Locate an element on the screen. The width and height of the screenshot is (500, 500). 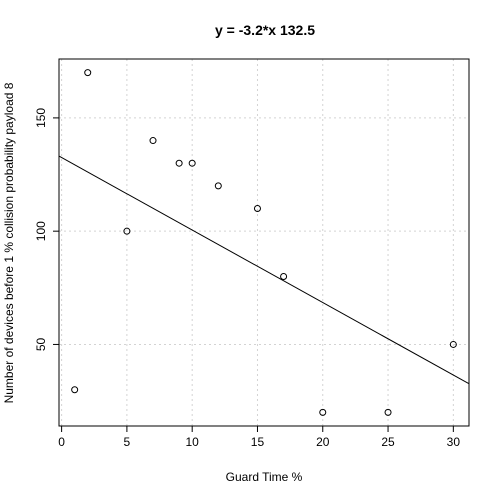
x-tick-label: 20 is located at coordinates (323, 442).